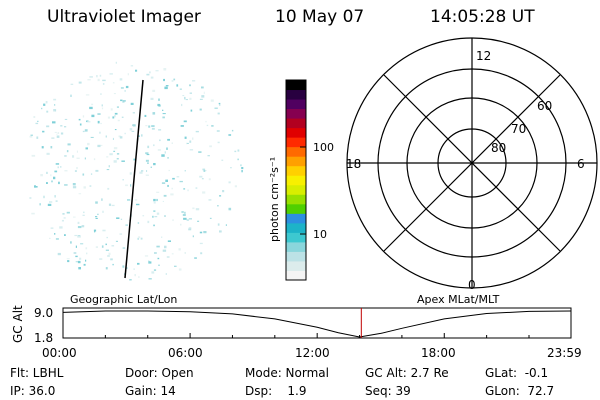 The height and width of the screenshot is (400, 600). I want to click on timeline-x-ticks, so click(317, 335).